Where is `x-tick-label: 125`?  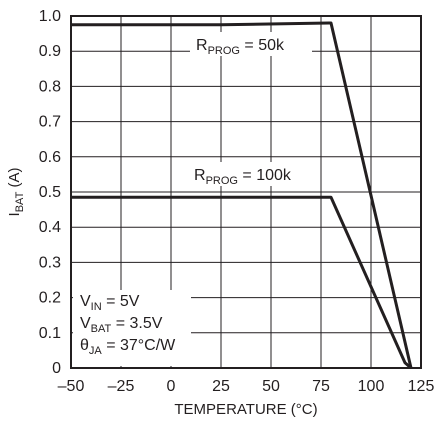
x-tick-label: 125 is located at coordinates (421, 386).